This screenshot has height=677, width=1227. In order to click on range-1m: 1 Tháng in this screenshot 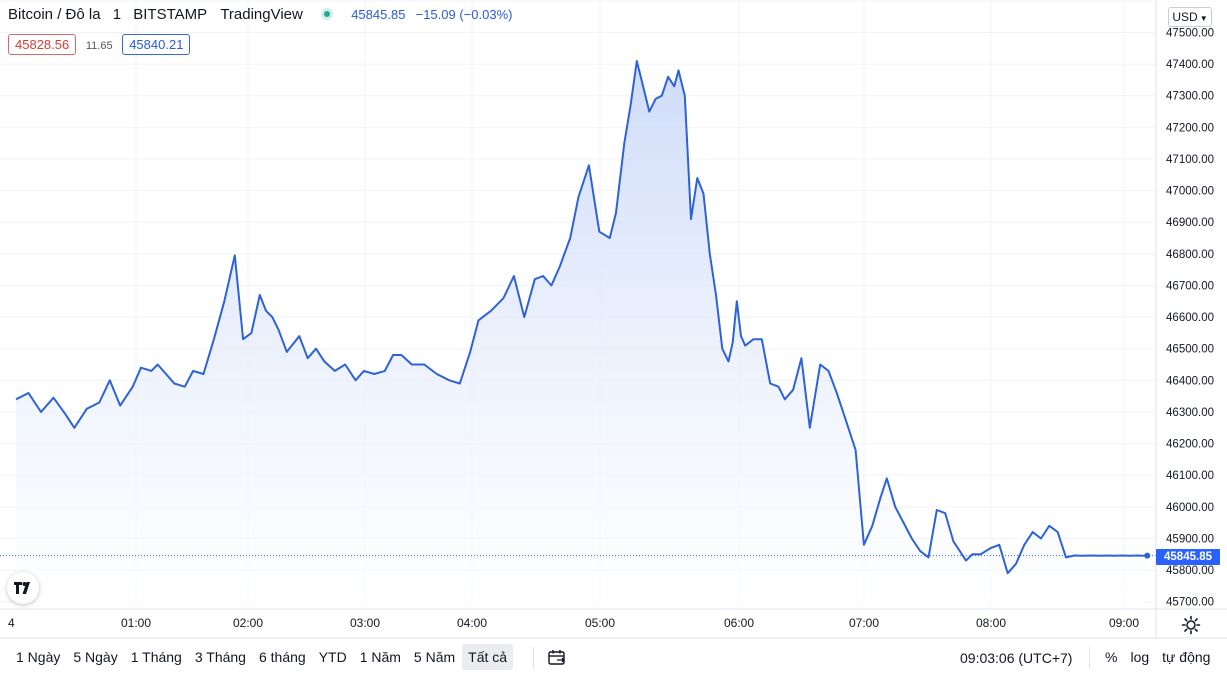, I will do `click(156, 657)`.